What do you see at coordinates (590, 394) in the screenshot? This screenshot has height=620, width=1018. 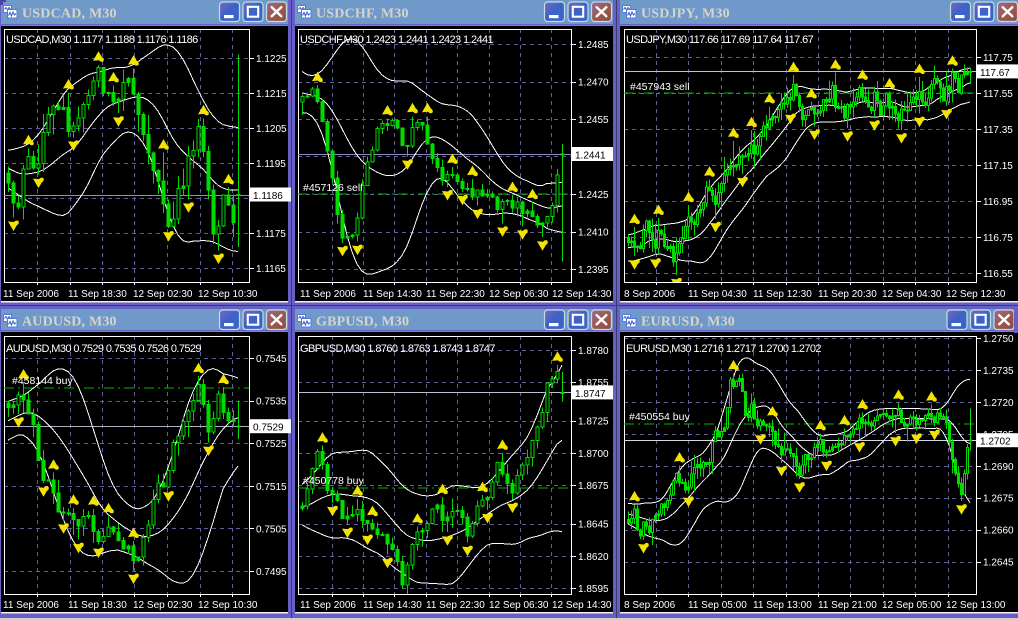 I see `svg-text: 1.8747` at bounding box center [590, 394].